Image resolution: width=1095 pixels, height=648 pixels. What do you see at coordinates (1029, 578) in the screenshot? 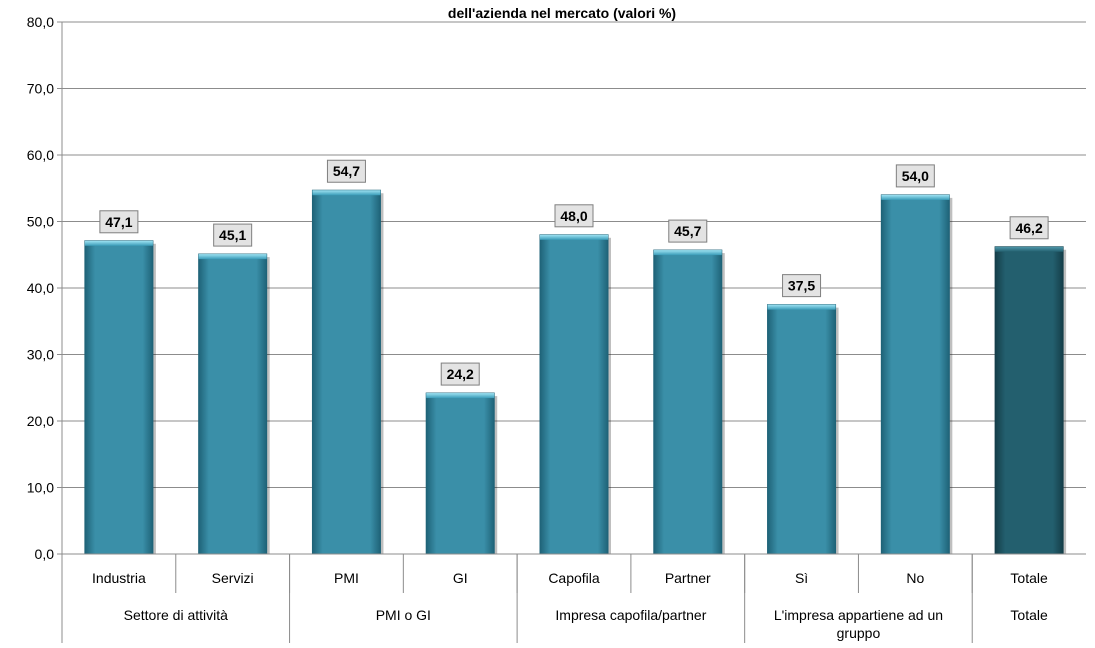
I see `category-label: Totale` at bounding box center [1029, 578].